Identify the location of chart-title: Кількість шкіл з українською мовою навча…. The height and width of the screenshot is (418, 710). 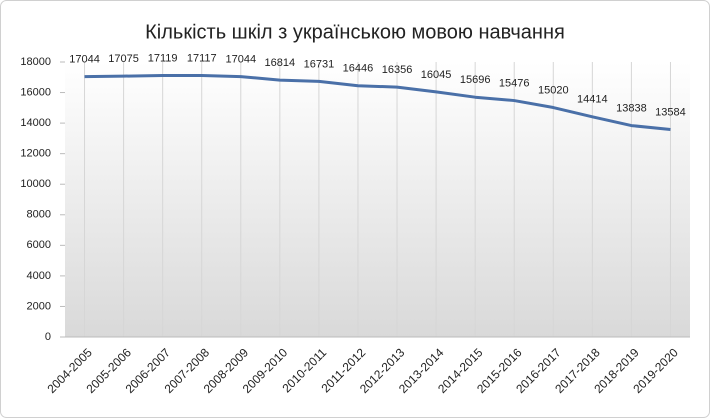
(355, 32).